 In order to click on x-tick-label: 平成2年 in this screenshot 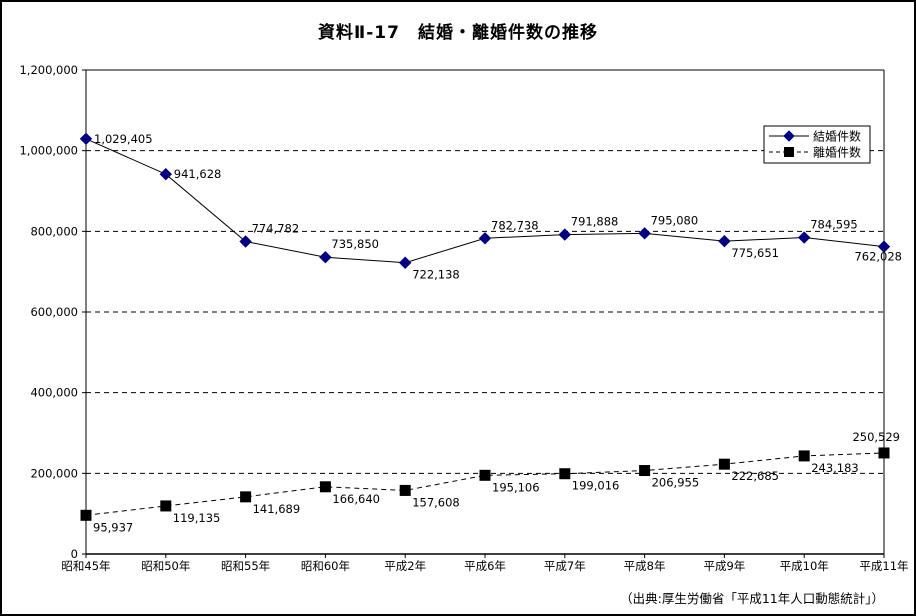, I will do `click(405, 566)`.